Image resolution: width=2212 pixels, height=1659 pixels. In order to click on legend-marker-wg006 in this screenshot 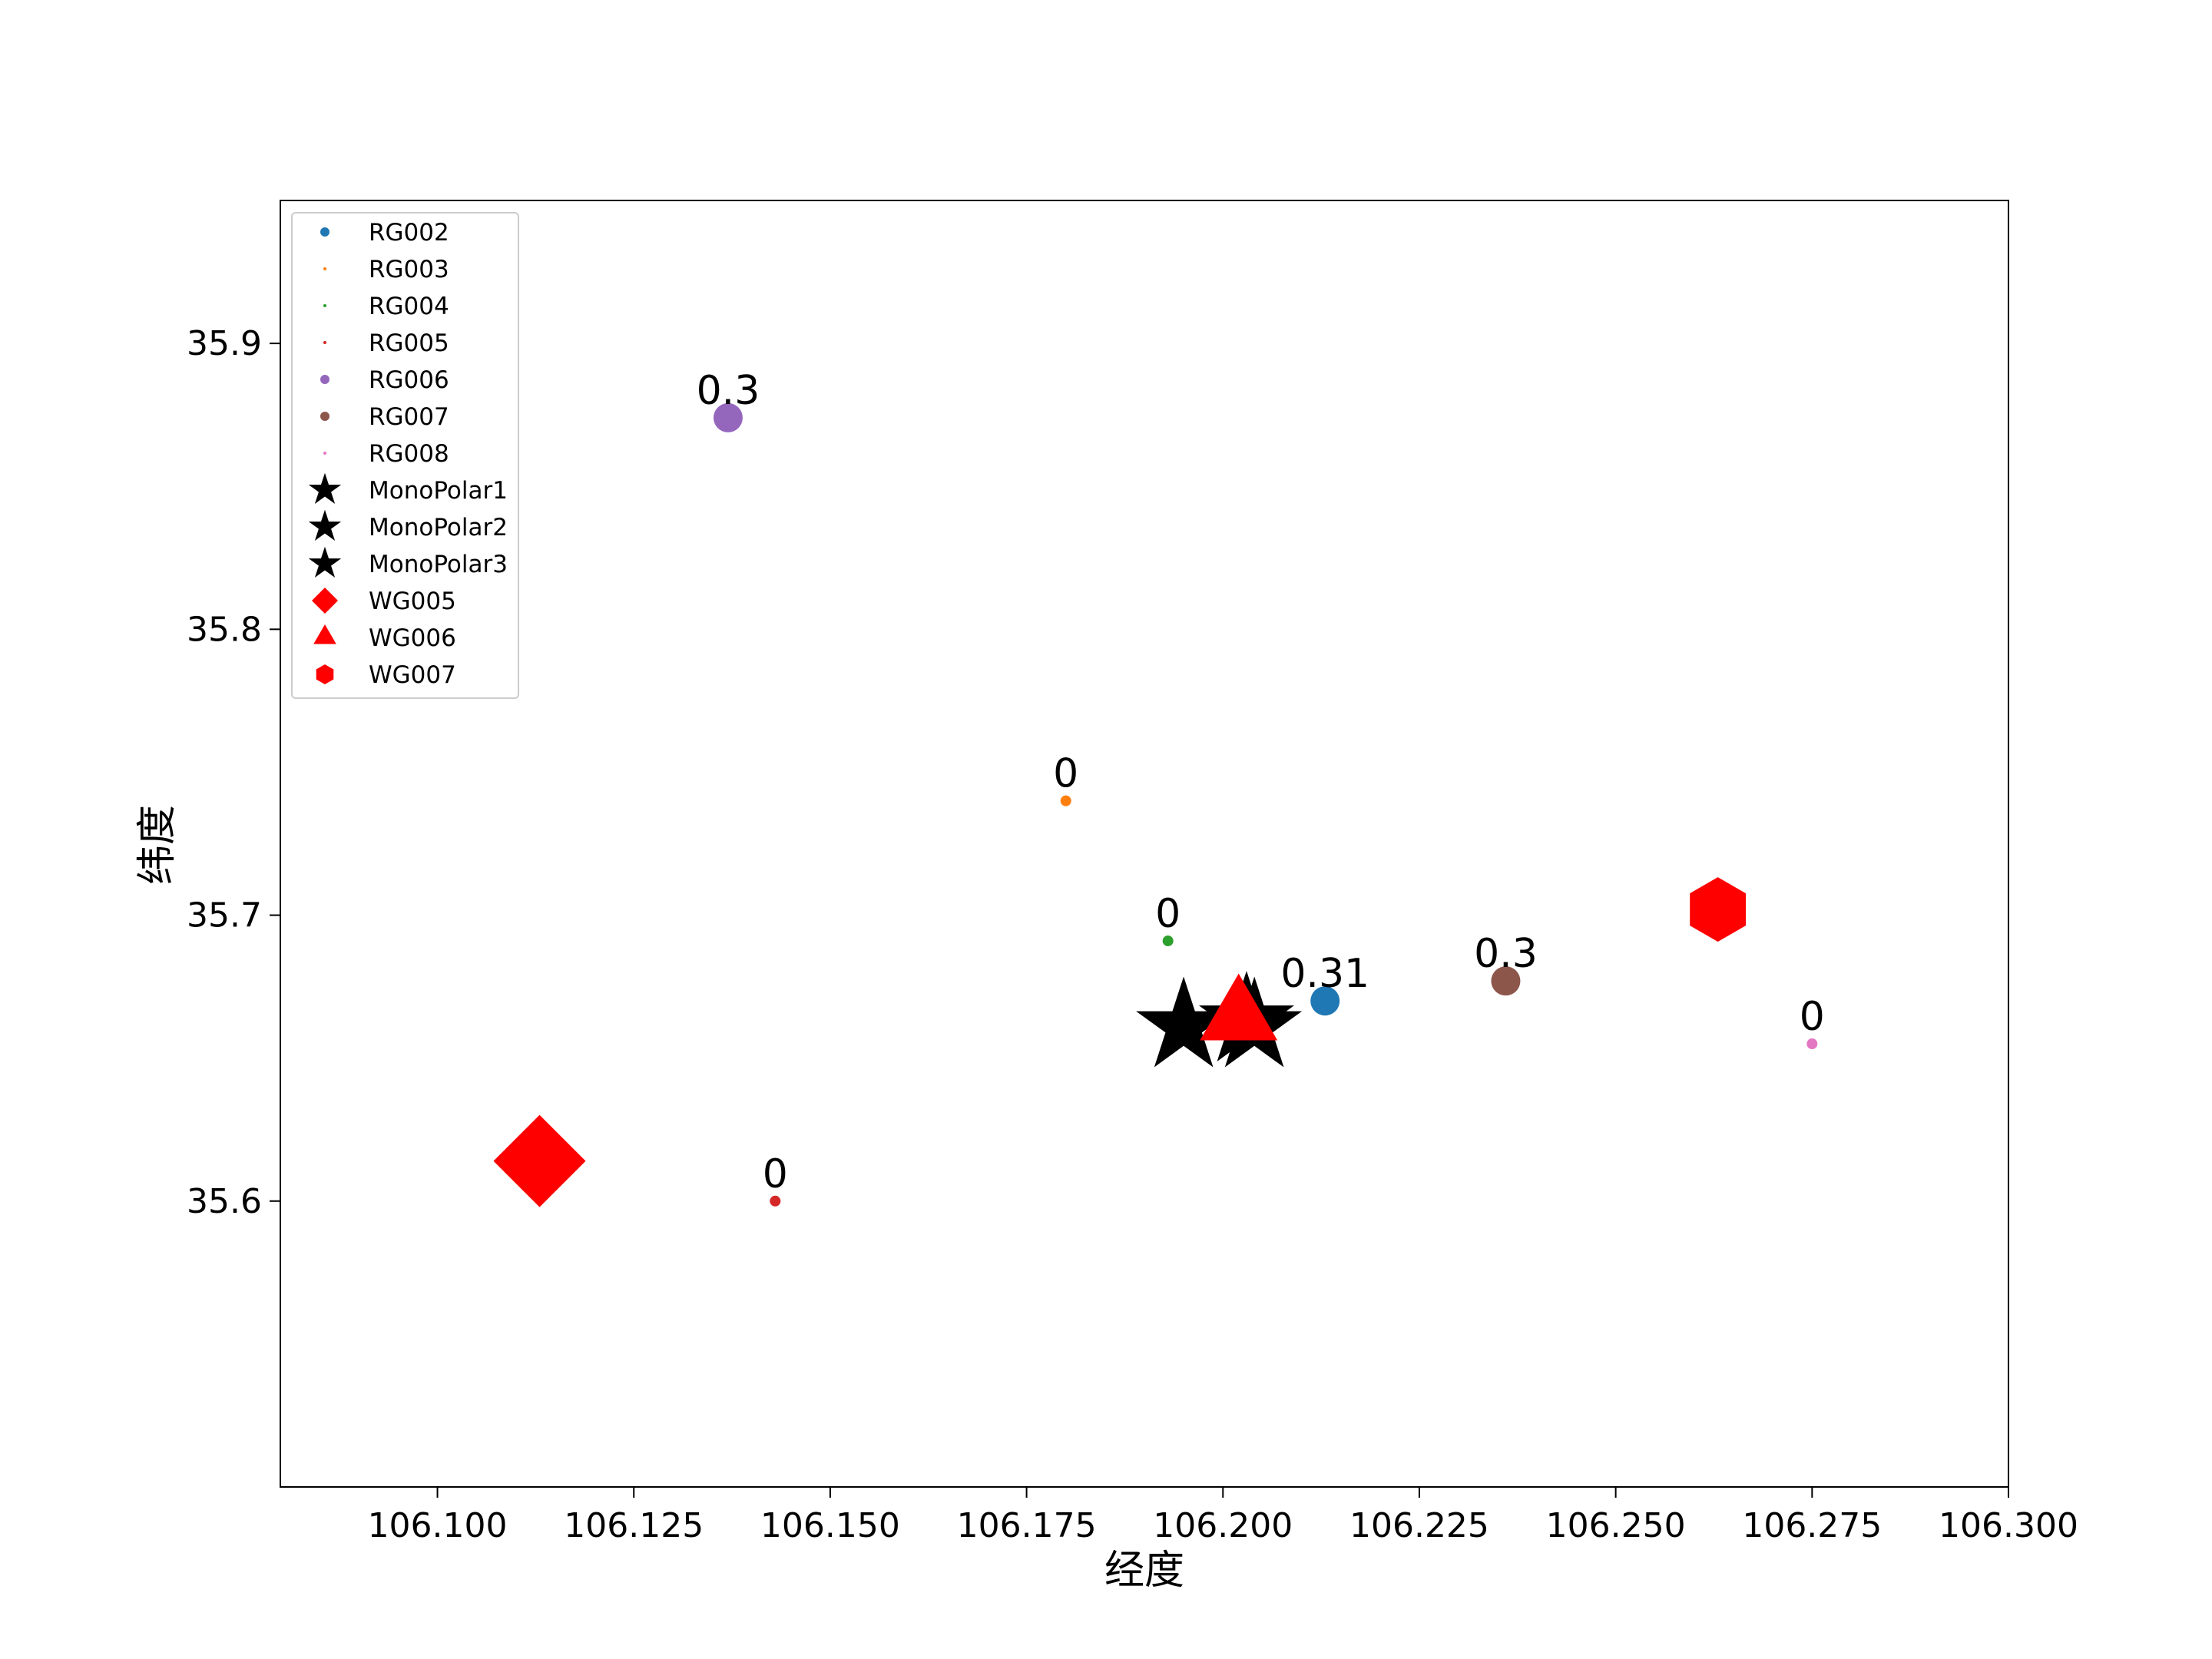, I will do `click(324, 634)`.